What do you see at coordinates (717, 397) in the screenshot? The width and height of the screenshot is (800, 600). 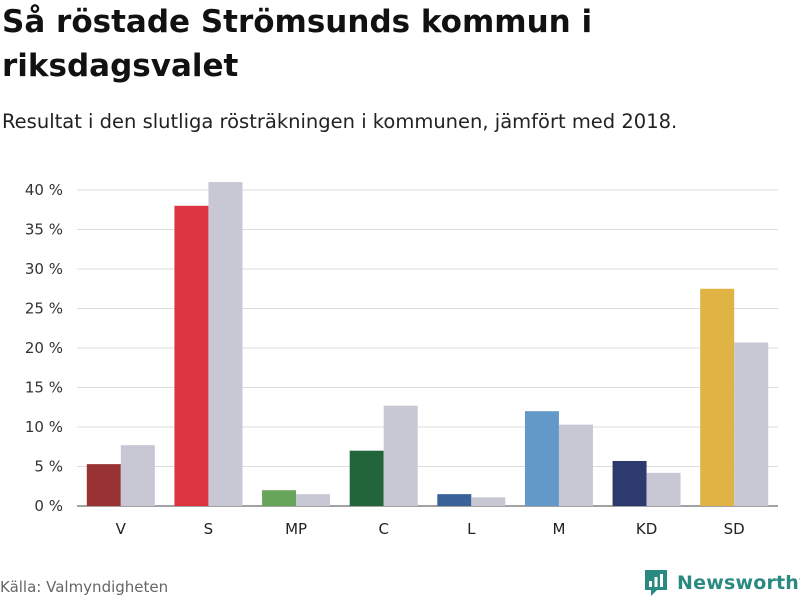 I see `bar-2022-sd` at bounding box center [717, 397].